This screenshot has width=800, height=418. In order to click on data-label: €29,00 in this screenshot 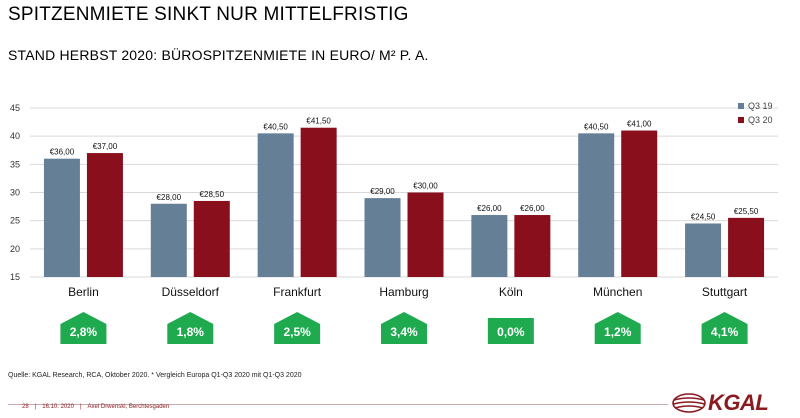, I will do `click(382, 191)`.